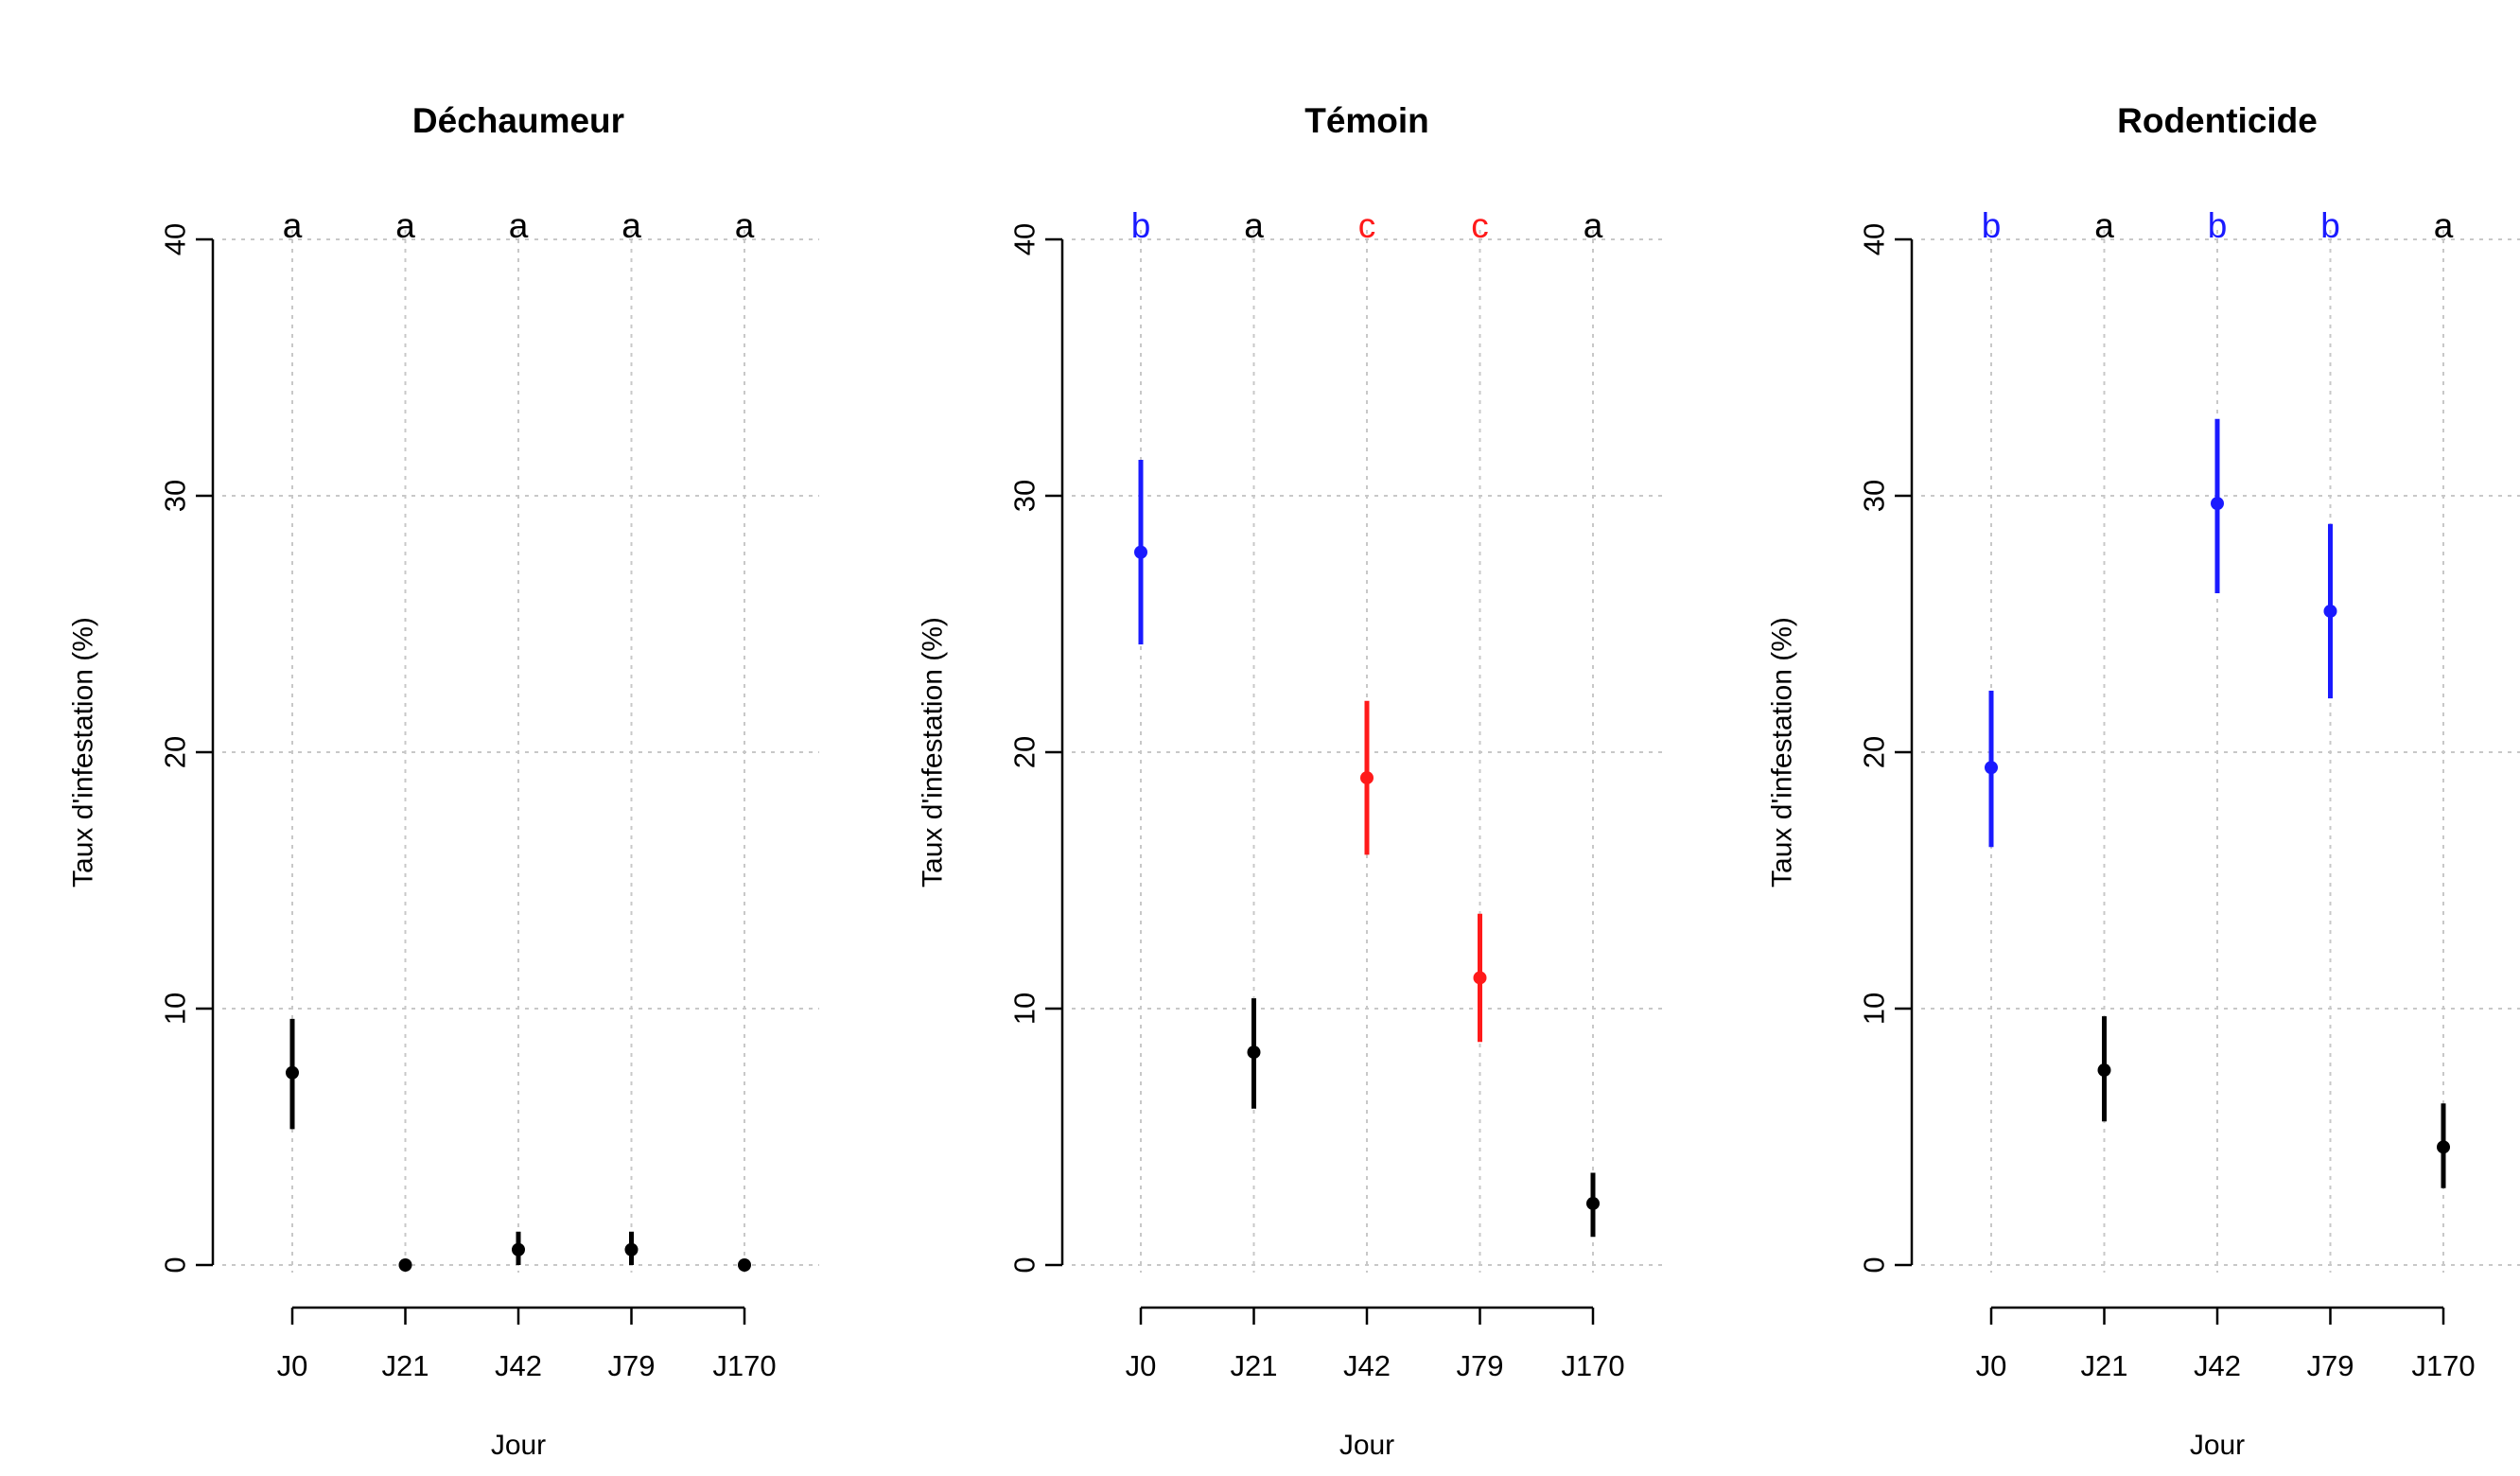 This screenshot has height=1476, width=2520. What do you see at coordinates (1480, 225) in the screenshot?
I see `significance-letter-j79: c` at bounding box center [1480, 225].